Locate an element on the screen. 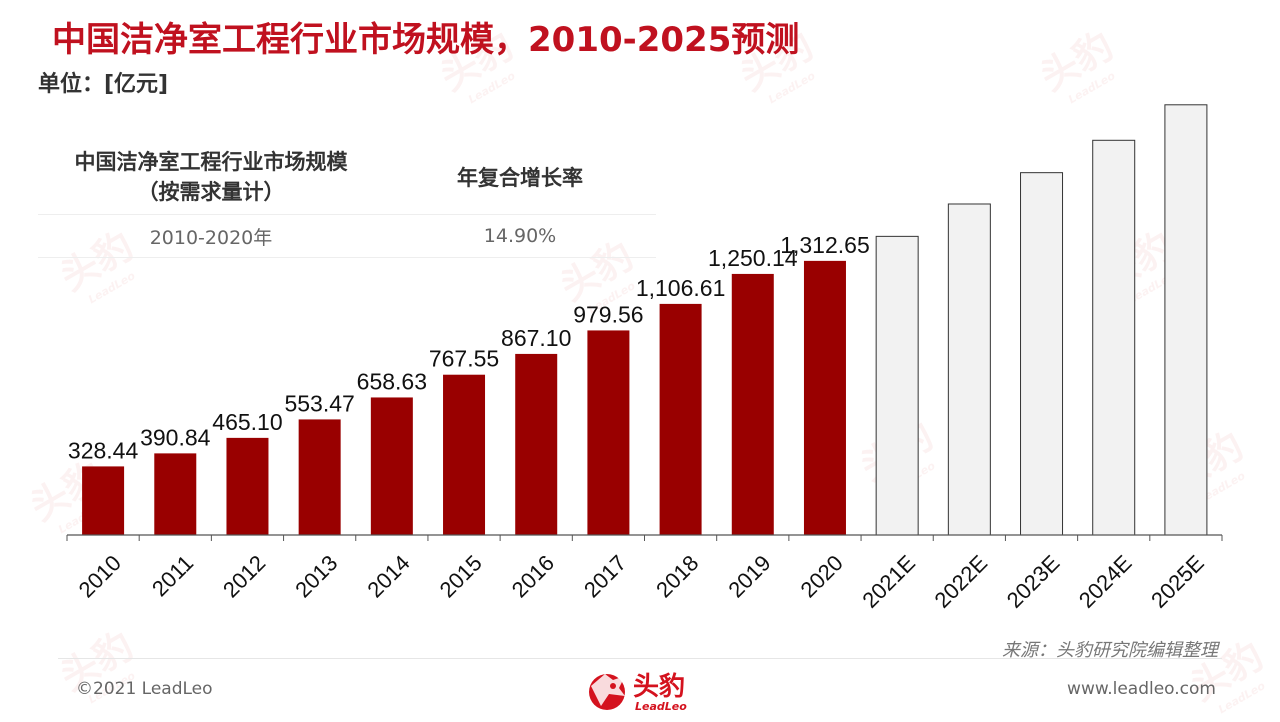 Image resolution: width=1280 pixels, height=722 pixels. data-label-2018: 1,106.61 is located at coordinates (681, 288).